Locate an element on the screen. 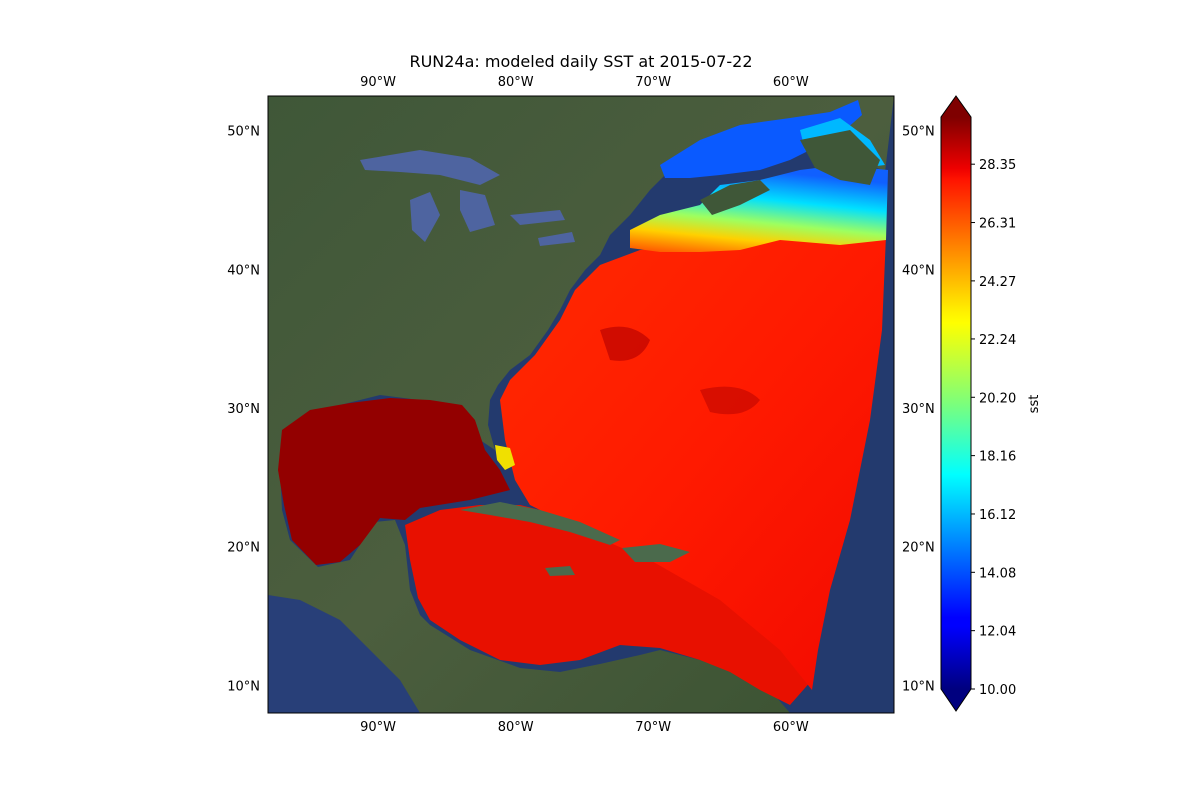 The image size is (1200, 800). lon-tick-label-bottom: 80°W is located at coordinates (516, 727).